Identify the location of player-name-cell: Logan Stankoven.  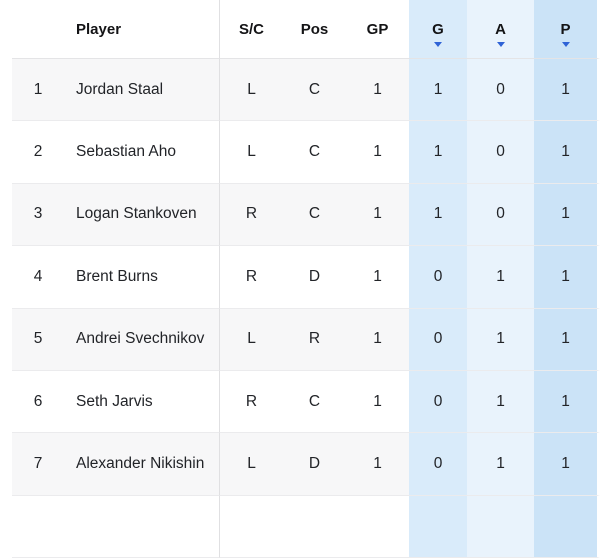
(142, 215).